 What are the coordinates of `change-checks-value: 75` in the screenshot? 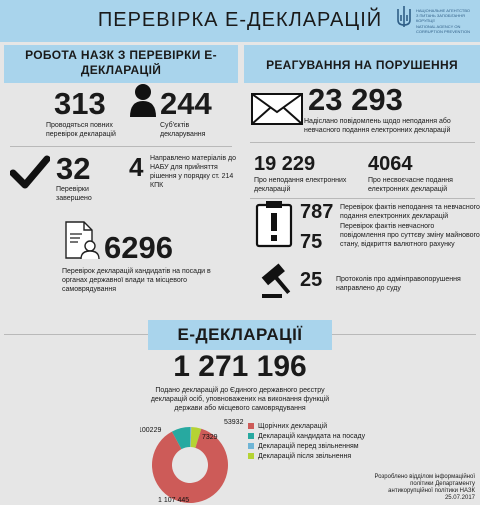 It's located at (311, 242).